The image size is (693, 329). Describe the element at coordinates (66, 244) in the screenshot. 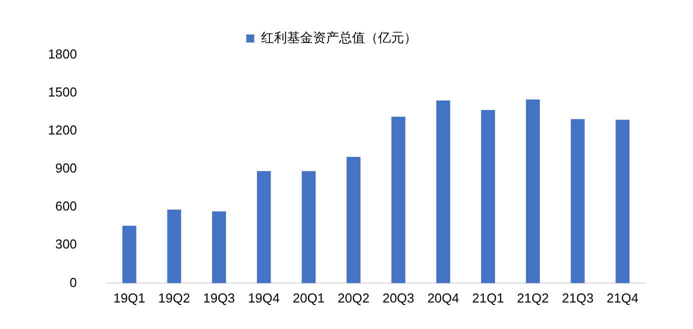

I see `y-tick-label: 300` at that location.